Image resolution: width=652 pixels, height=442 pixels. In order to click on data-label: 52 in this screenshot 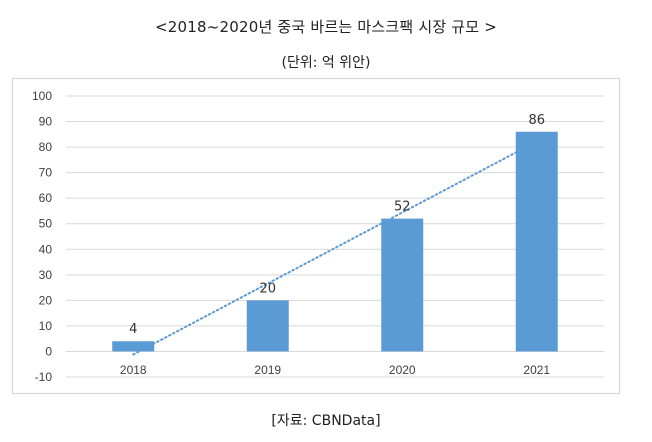, I will do `click(402, 207)`.